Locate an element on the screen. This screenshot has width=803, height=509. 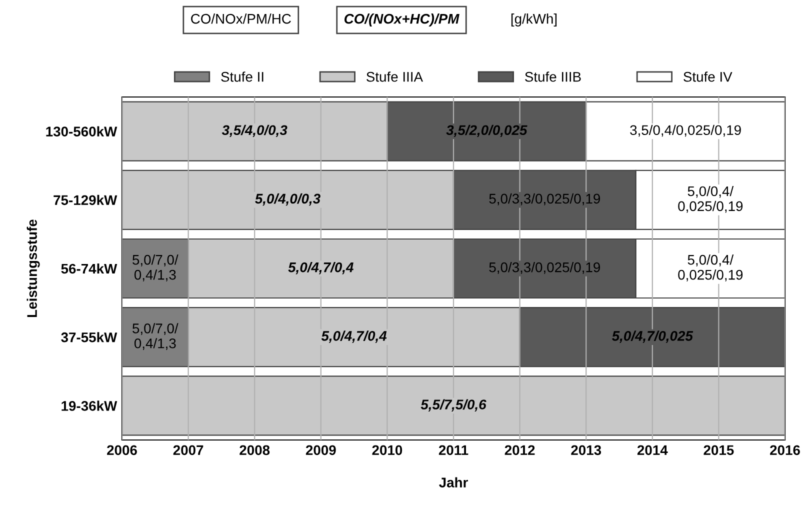
data-label: 3,5/0,4/0,025/0,19 is located at coordinates (685, 130).